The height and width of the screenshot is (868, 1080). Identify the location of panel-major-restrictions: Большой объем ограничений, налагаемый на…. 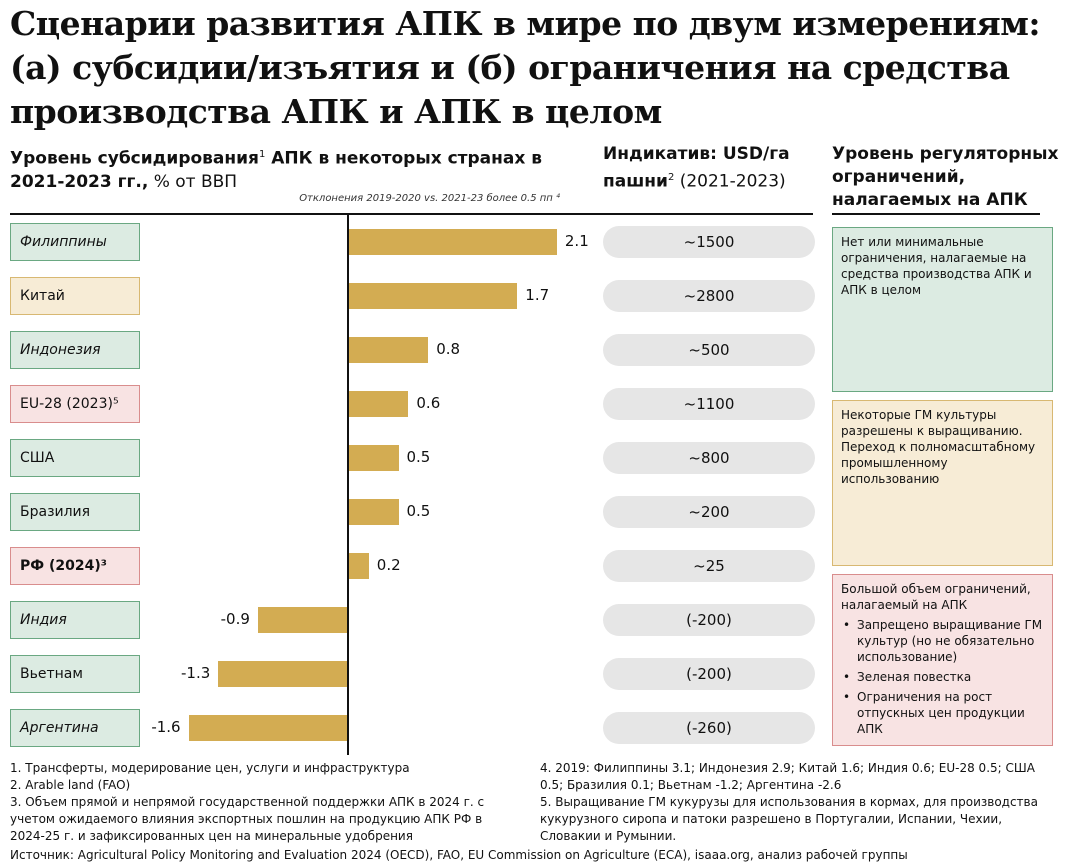
(942, 660).